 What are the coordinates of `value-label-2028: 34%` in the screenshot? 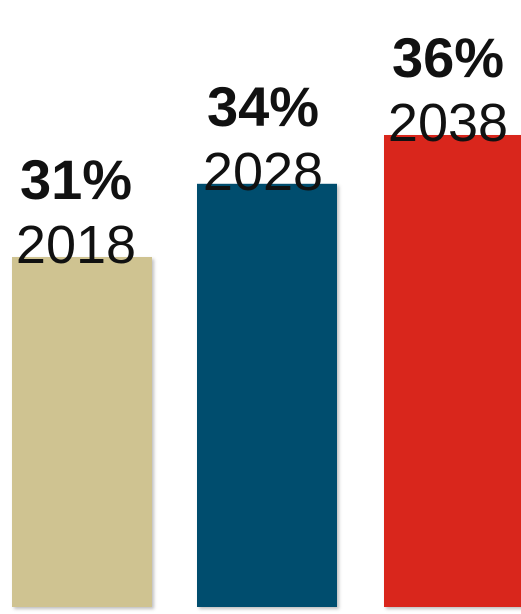 It's located at (263, 106).